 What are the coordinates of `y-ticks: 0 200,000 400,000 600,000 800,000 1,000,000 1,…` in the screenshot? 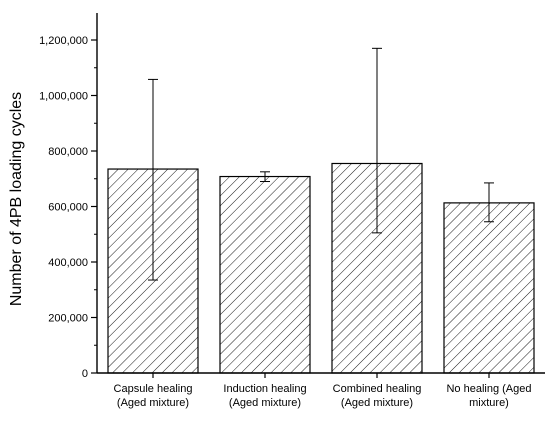 It's located at (68, 207).